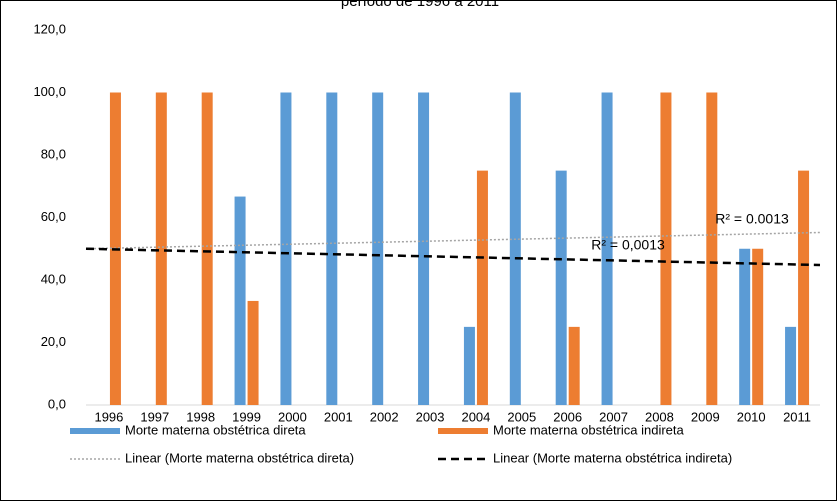  I want to click on x-tick-label: 2004, so click(475, 416).